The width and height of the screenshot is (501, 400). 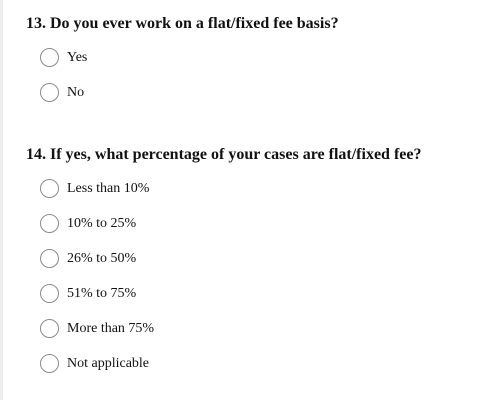 I want to click on q13-option-no: No, so click(x=258, y=92).